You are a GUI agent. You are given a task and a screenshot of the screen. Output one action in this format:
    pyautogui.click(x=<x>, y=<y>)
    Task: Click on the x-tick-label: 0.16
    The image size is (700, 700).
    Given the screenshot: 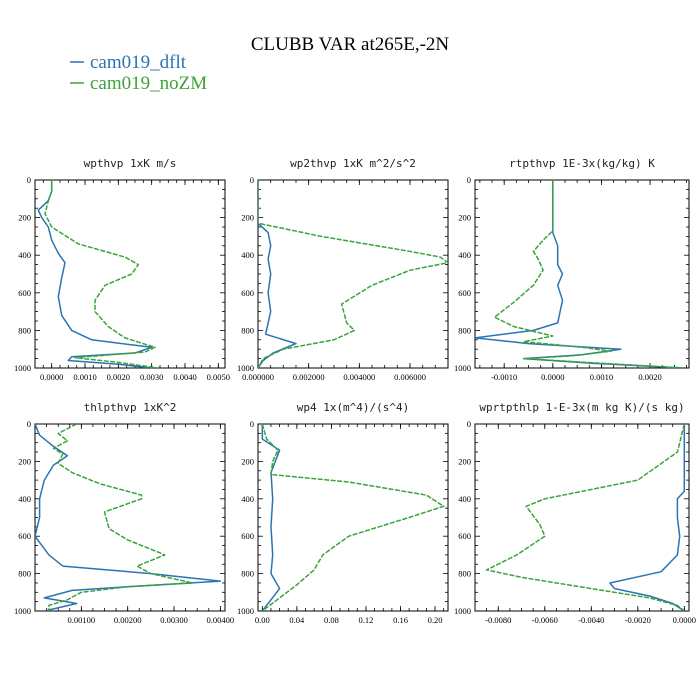 What is the action you would take?
    pyautogui.click(x=400, y=620)
    